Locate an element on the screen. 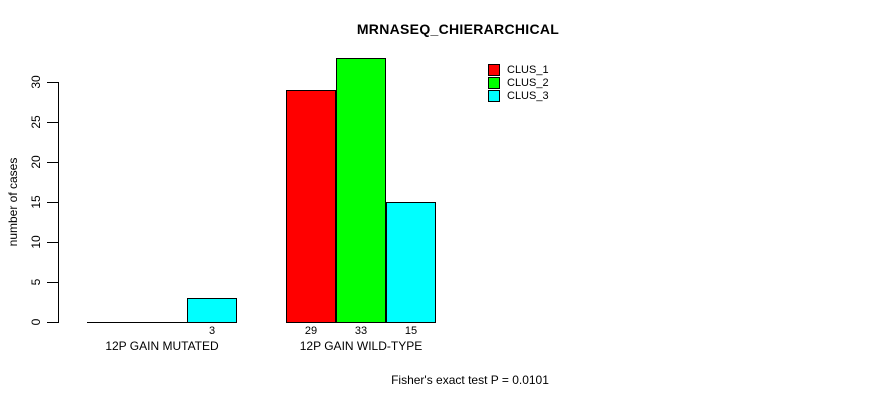 This screenshot has height=400, width=890. legend-label: CLUS_3 is located at coordinates (528, 96).